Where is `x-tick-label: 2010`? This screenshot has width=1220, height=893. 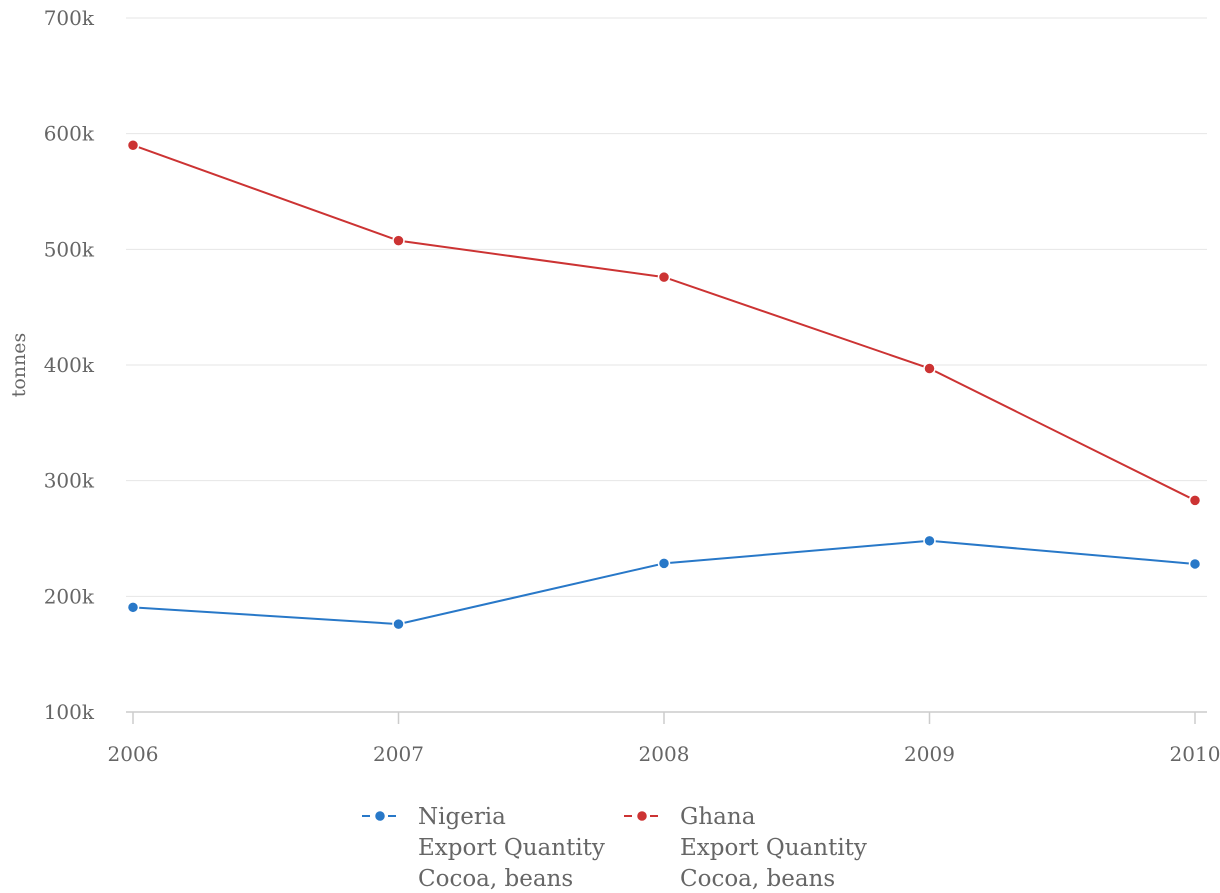
x-tick-label: 2010 is located at coordinates (1195, 754).